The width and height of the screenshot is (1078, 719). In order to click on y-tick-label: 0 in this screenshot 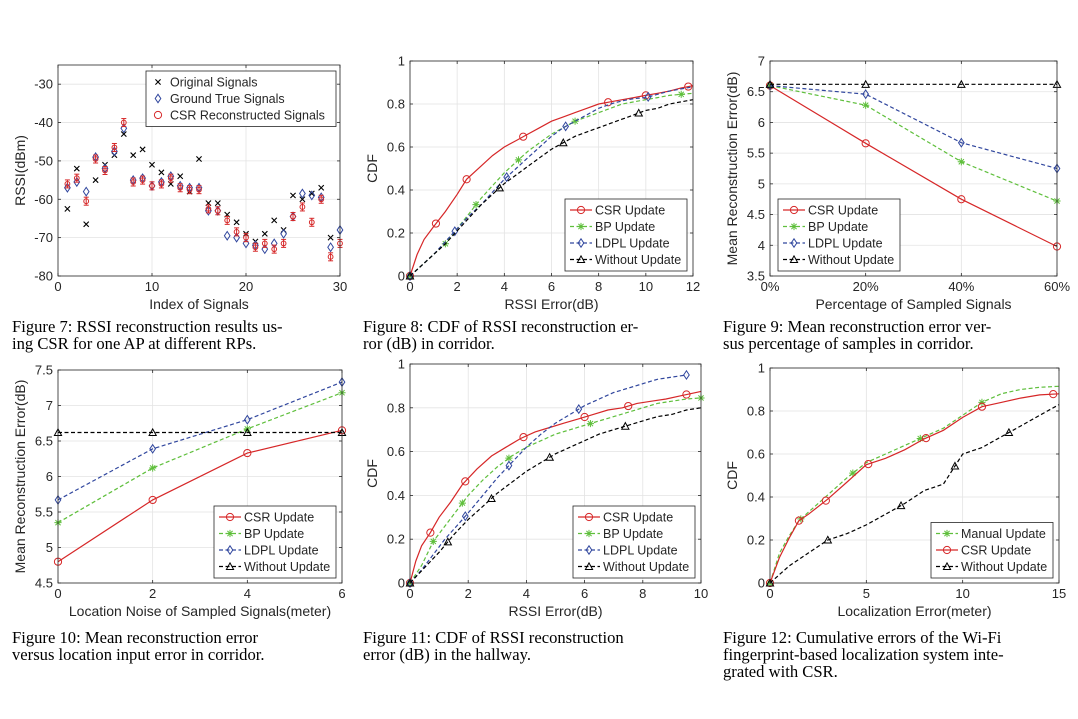, I will do `click(401, 583)`.